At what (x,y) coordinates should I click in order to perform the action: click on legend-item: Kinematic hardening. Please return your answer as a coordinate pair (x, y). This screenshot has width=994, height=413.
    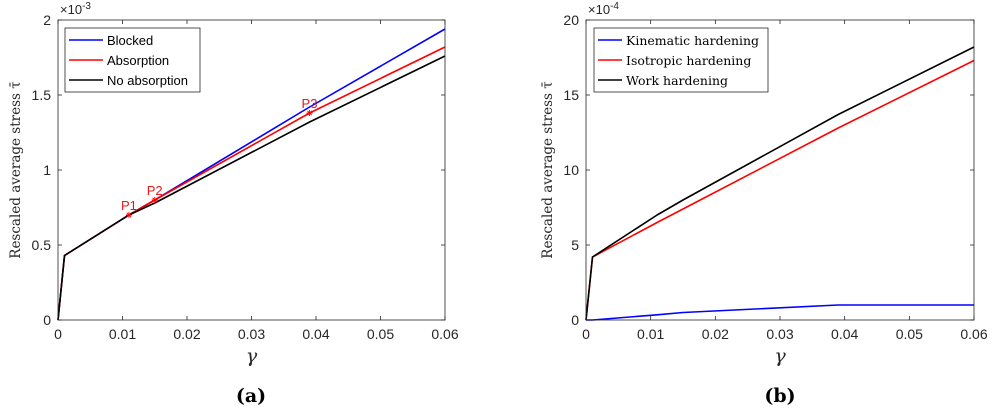
    Looking at the image, I should click on (678, 40).